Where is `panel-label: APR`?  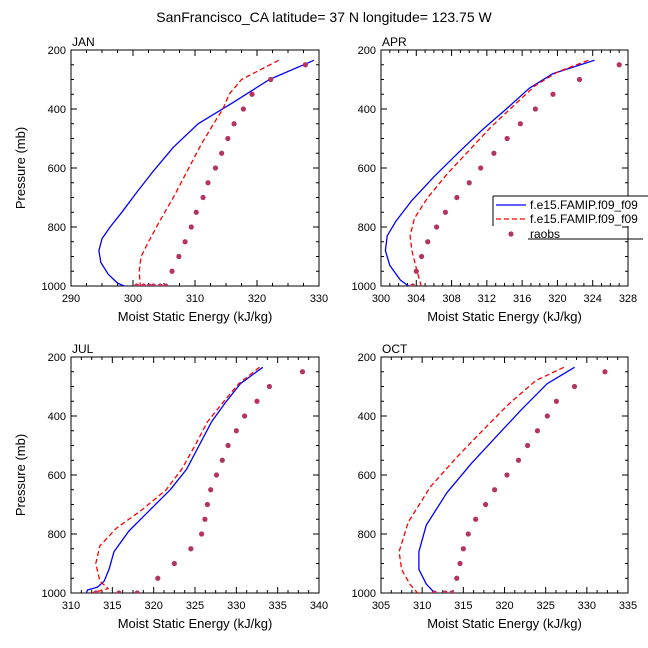
panel-label: APR is located at coordinates (394, 42).